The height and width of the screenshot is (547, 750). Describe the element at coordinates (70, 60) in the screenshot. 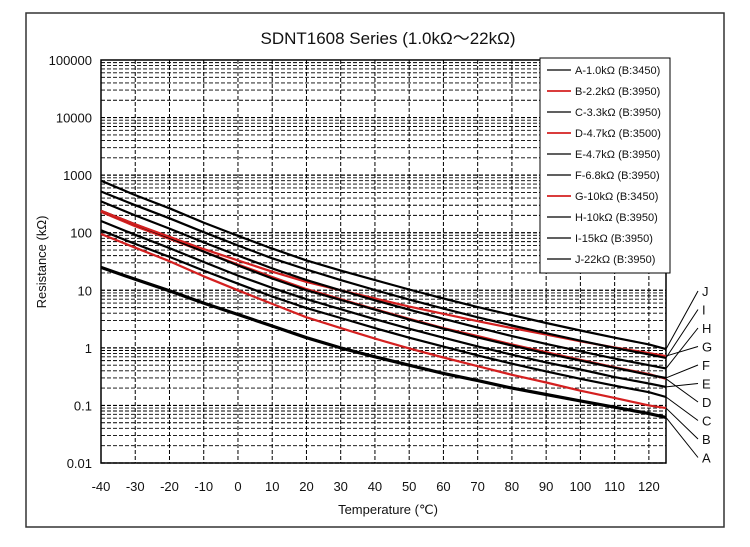

I see `y-tick-label: 100000` at that location.